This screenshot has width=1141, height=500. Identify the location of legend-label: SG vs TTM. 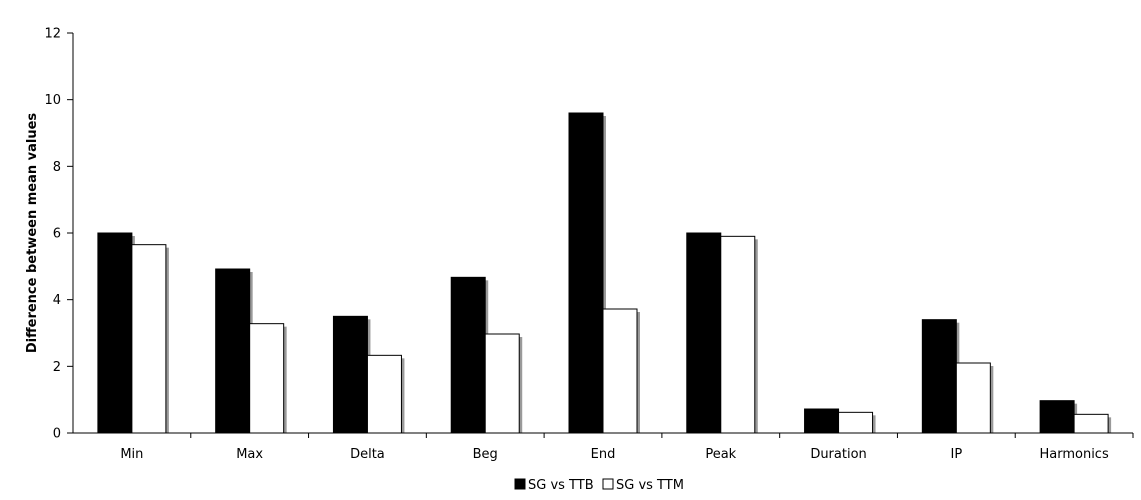
(650, 485).